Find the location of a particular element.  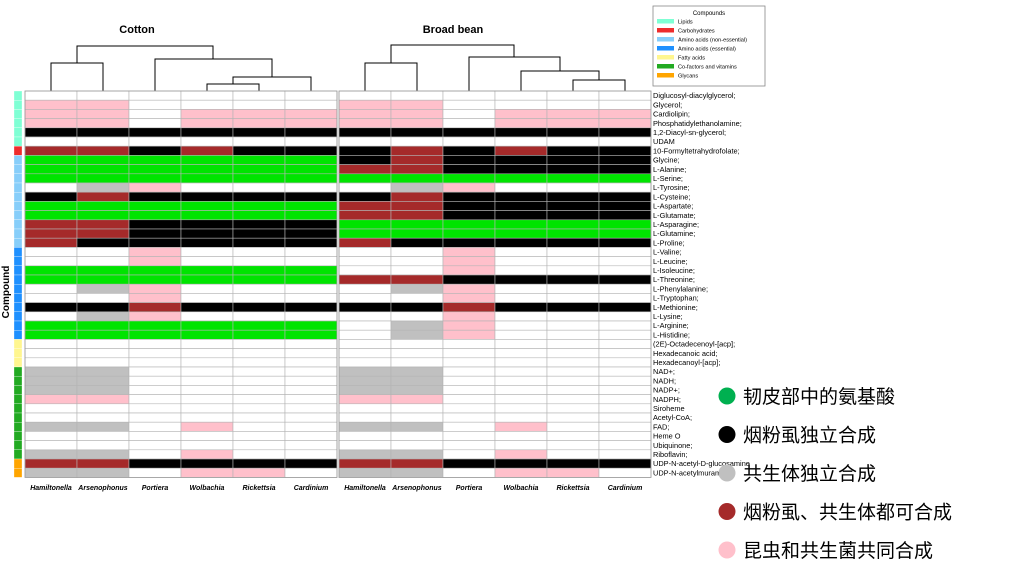

row-label: Glycine; is located at coordinates (666, 160).